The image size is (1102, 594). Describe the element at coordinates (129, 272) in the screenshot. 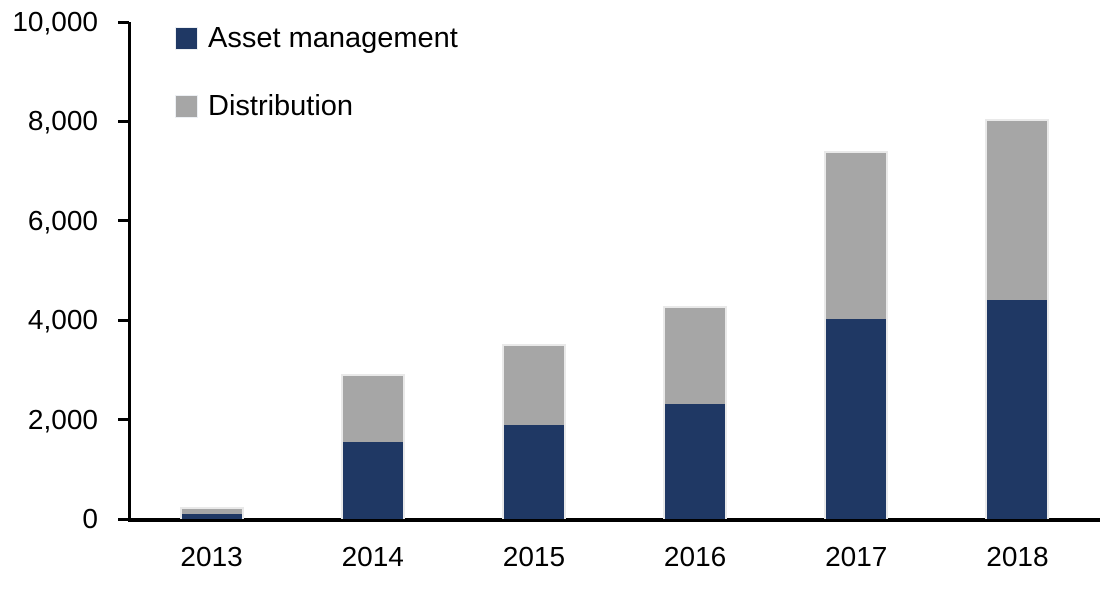

I see `y-axis-line` at that location.